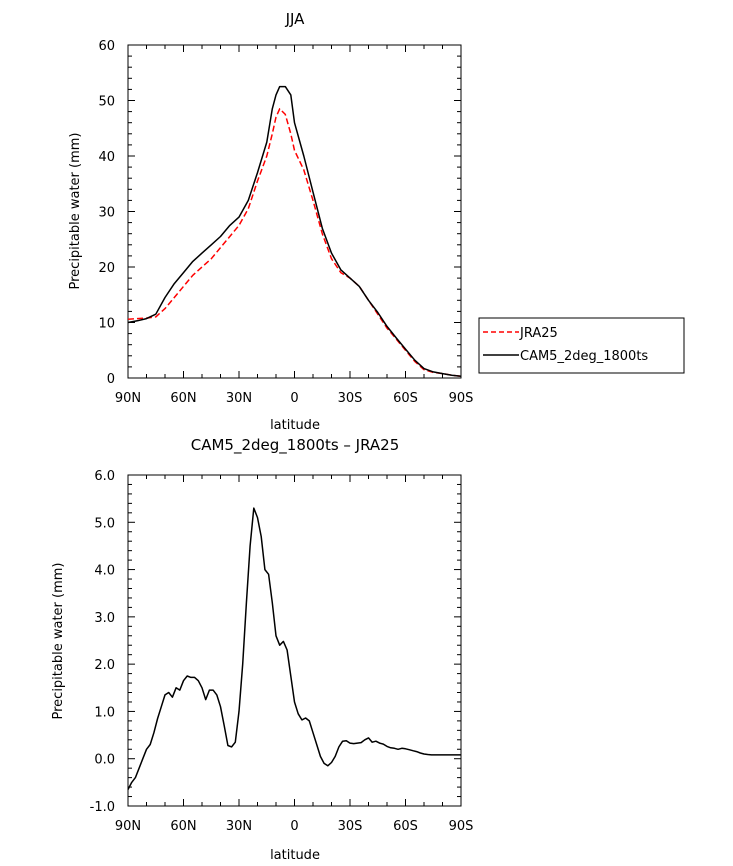 The height and width of the screenshot is (866, 733). What do you see at coordinates (295, 445) in the screenshot?
I see `chart-title: CAM5_2deg_1800ts – JRA25` at bounding box center [295, 445].